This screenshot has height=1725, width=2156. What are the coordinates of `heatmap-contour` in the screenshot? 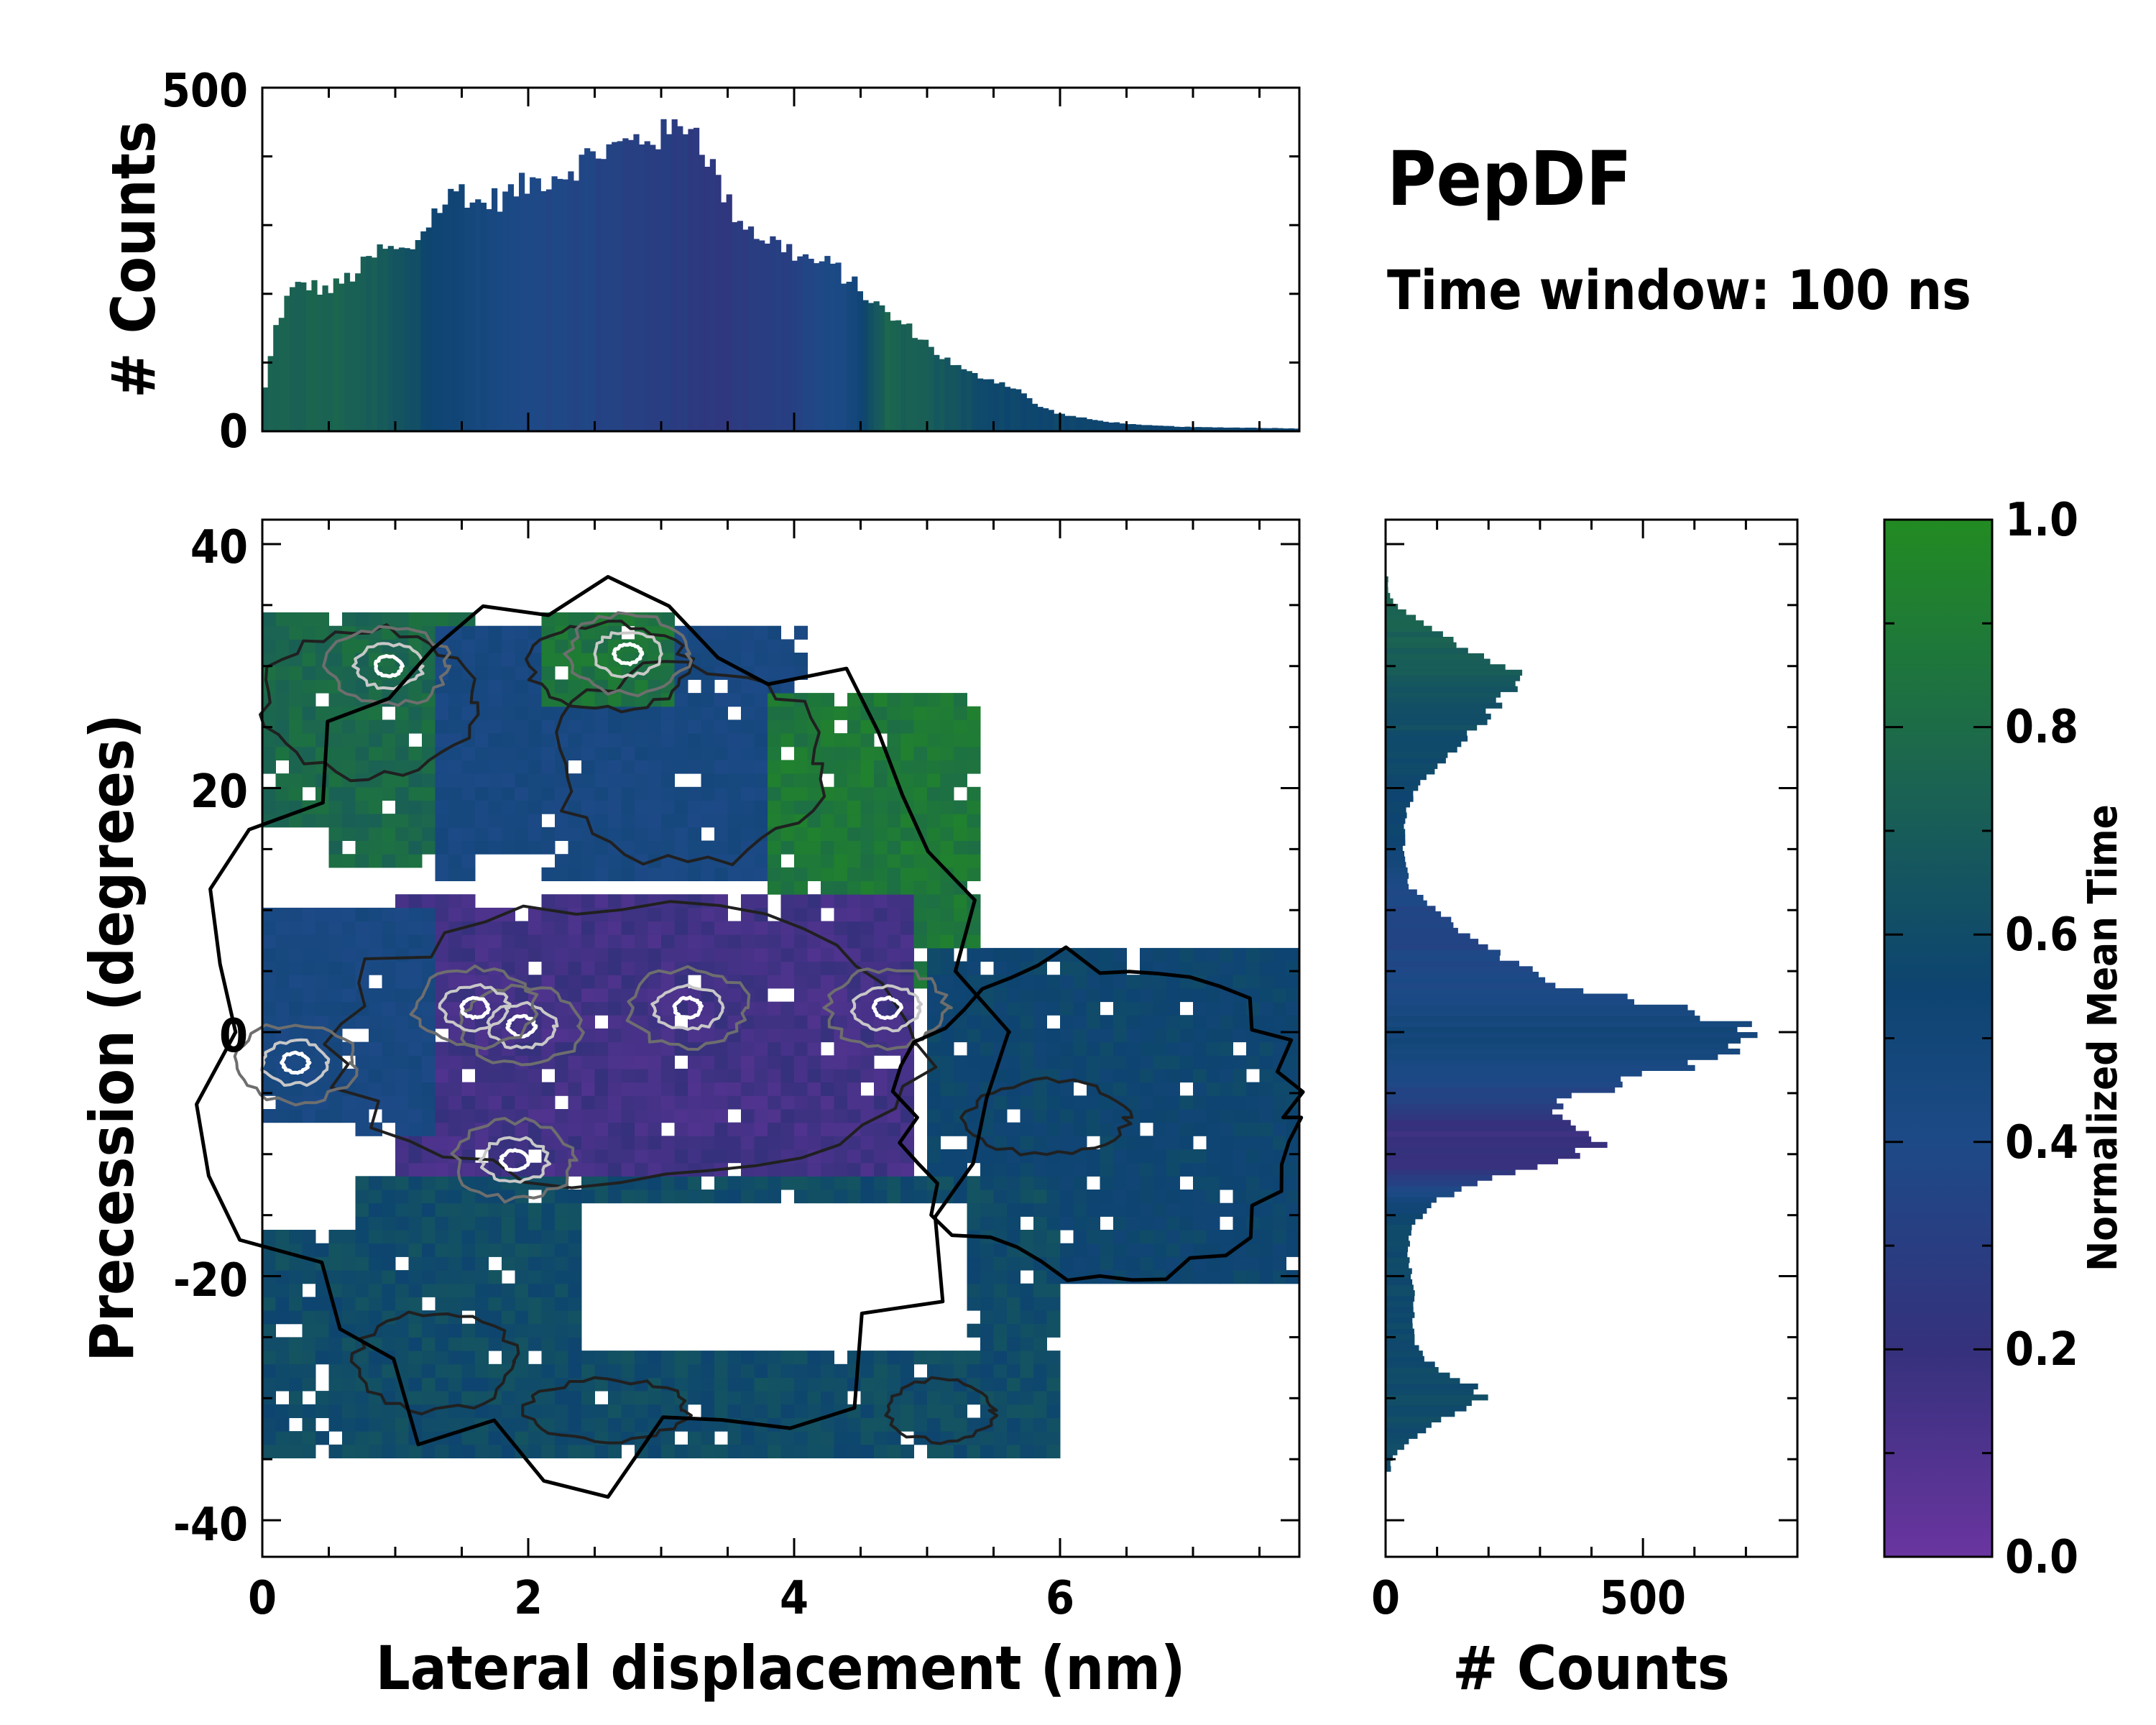 It's located at (607, 1410).